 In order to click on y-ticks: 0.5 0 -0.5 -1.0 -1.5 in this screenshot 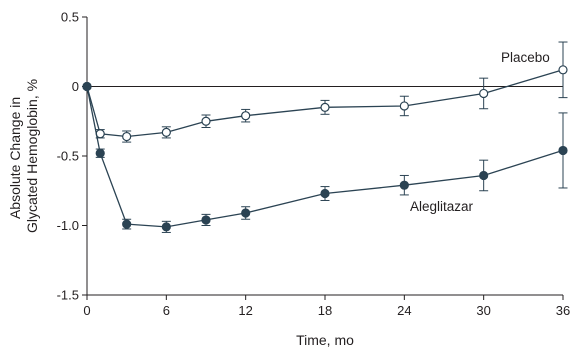, I will do `click(72, 156)`.